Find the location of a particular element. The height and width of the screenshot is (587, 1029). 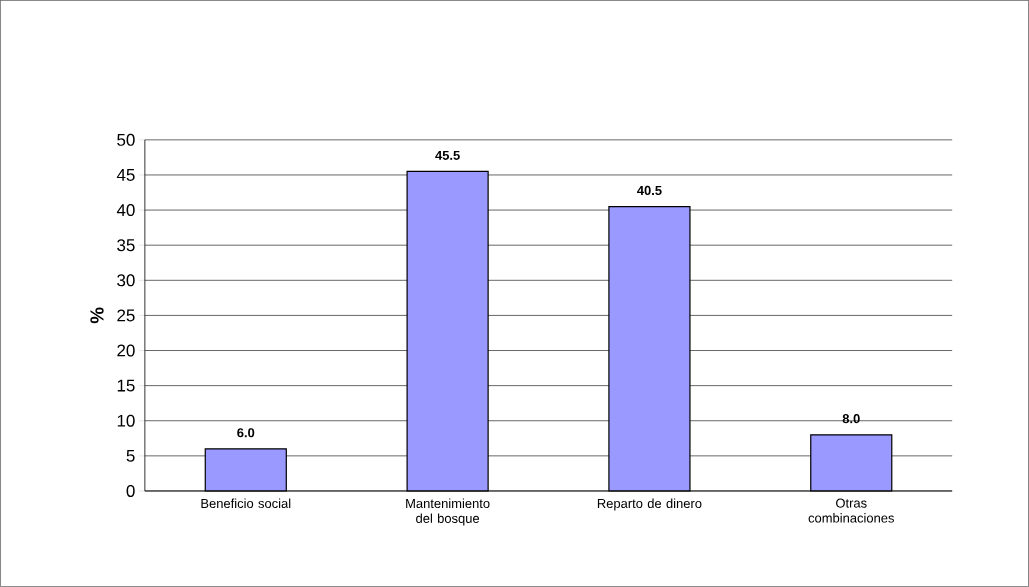

y-tick-label: 50 is located at coordinates (126, 139).